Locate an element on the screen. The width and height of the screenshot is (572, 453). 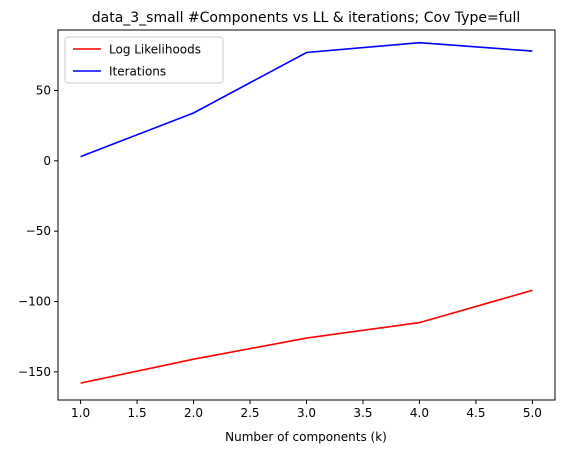
legend-box is located at coordinates (144, 60).